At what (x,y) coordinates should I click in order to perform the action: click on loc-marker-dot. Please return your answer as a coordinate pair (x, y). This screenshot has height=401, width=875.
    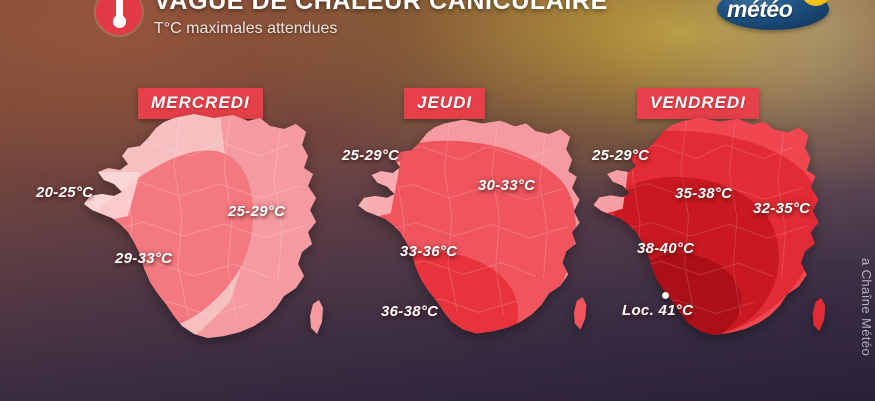
    Looking at the image, I should click on (665, 295).